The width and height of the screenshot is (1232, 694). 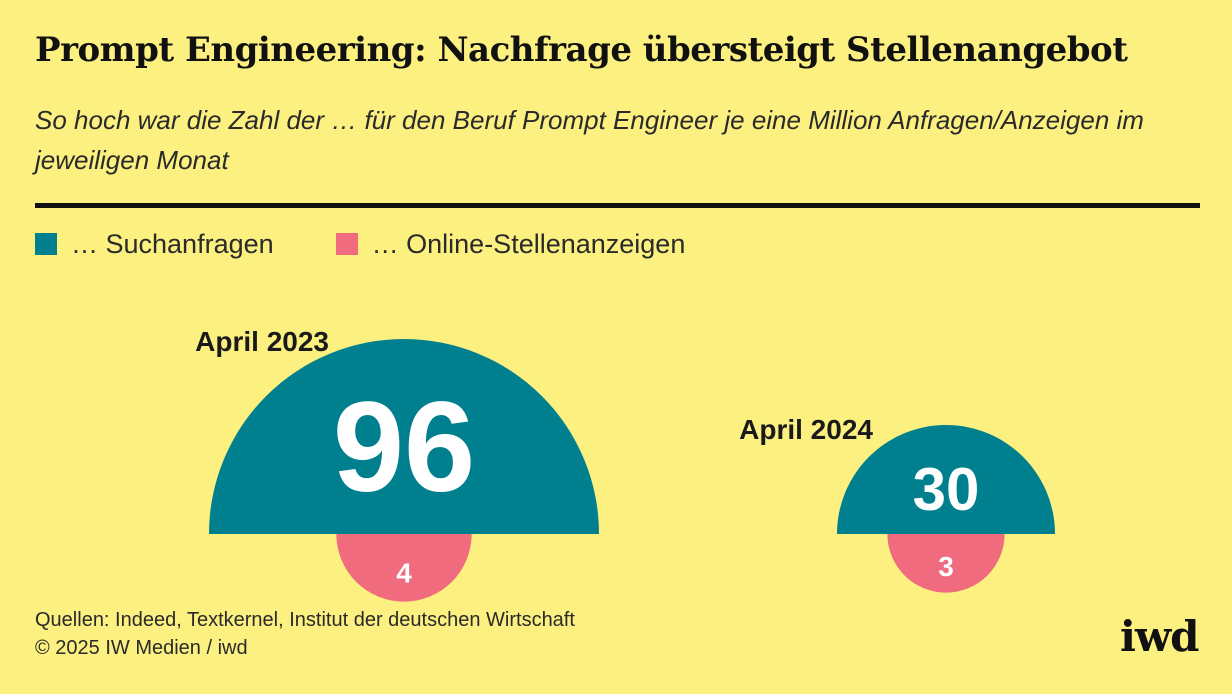 I want to click on legend: … Suchanfragen … Online-Stellenanzeigen, so click(x=391, y=244).